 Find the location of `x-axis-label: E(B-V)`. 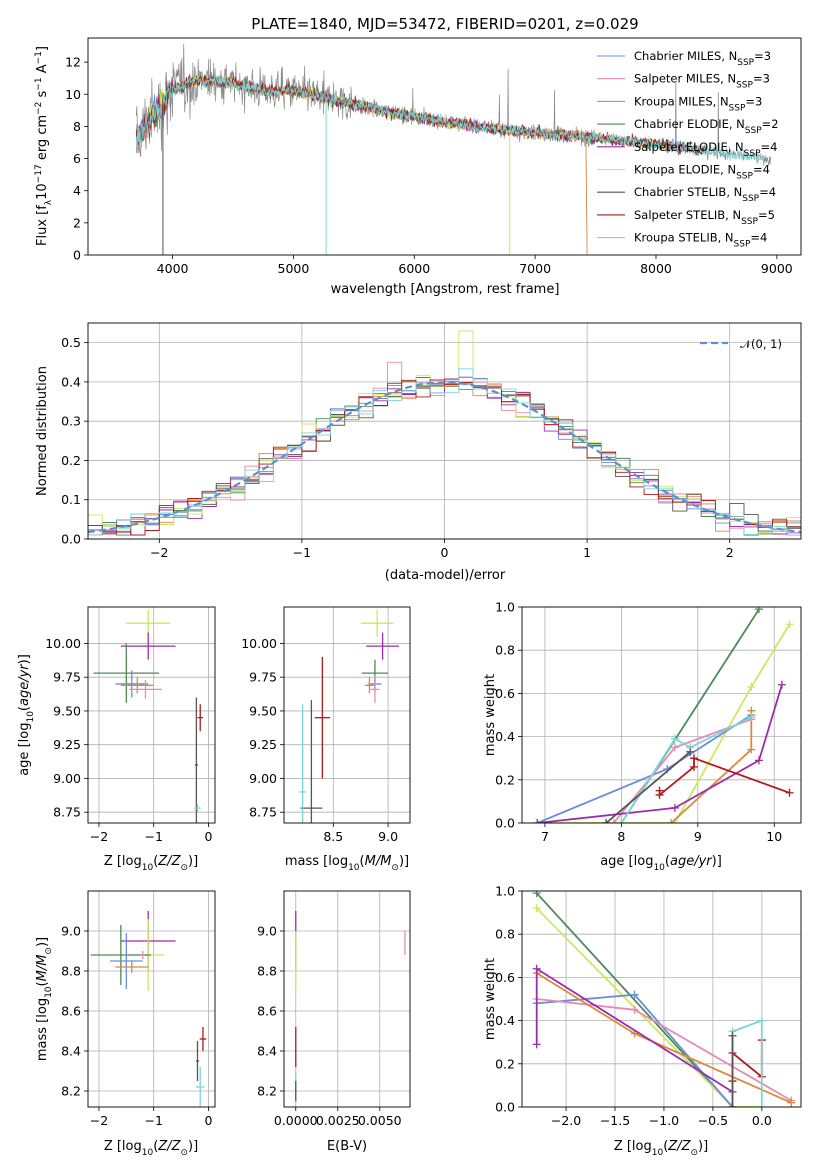

x-axis-label: E(B-V) is located at coordinates (347, 1146).